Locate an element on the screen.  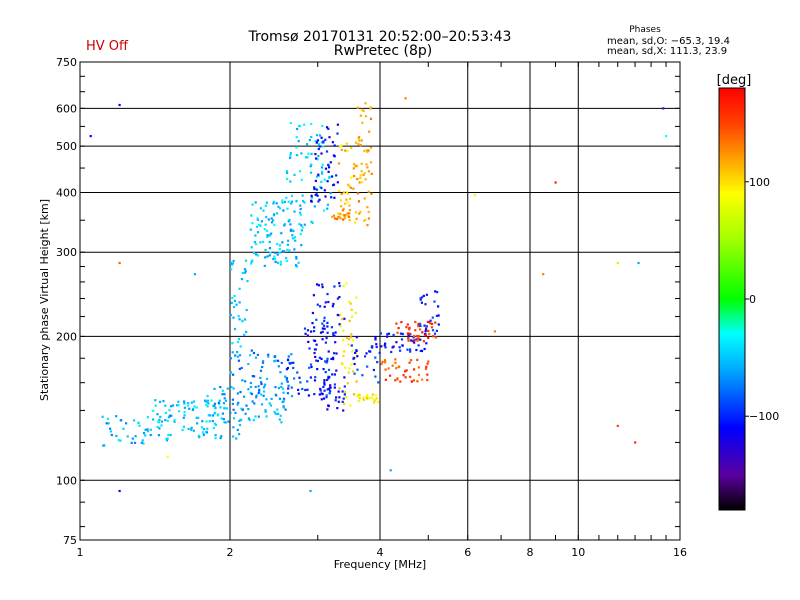
y-tick-label: 400 is located at coordinates (66, 192).